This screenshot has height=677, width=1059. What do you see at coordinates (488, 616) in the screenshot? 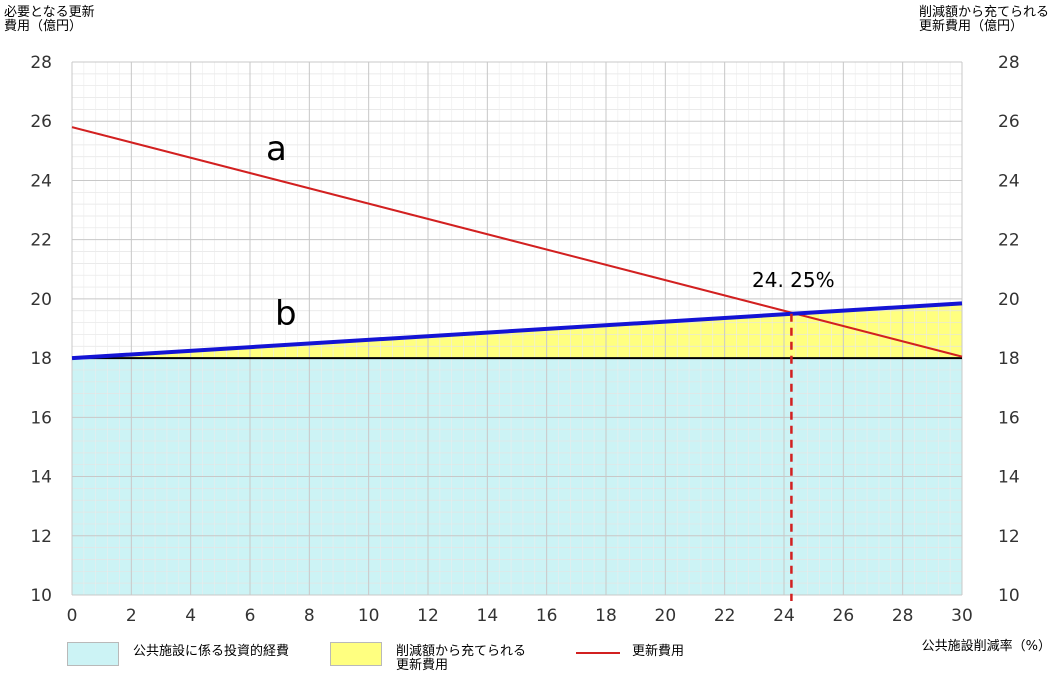
I see `x-tick-label: 14` at bounding box center [488, 616].